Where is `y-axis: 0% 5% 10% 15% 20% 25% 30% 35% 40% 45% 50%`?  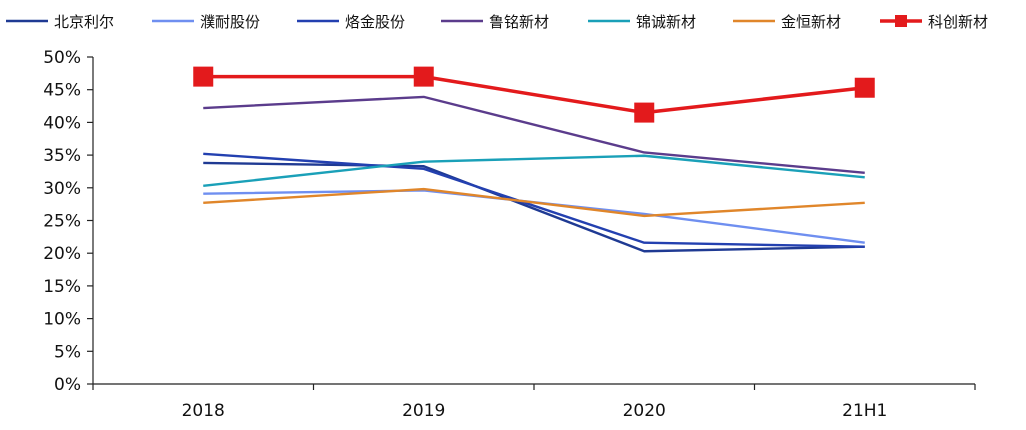
y-axis: 0% 5% 10% 15% 20% 25% 30% 35% 40% 45% 50% is located at coordinates (68, 221).